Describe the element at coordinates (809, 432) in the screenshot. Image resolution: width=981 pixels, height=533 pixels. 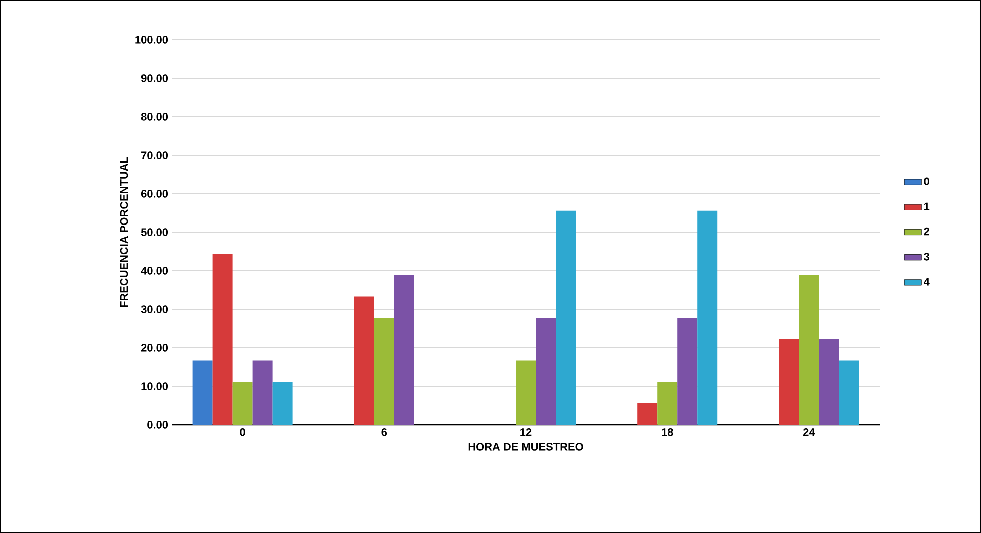
I see `x-tick-label: 24` at that location.